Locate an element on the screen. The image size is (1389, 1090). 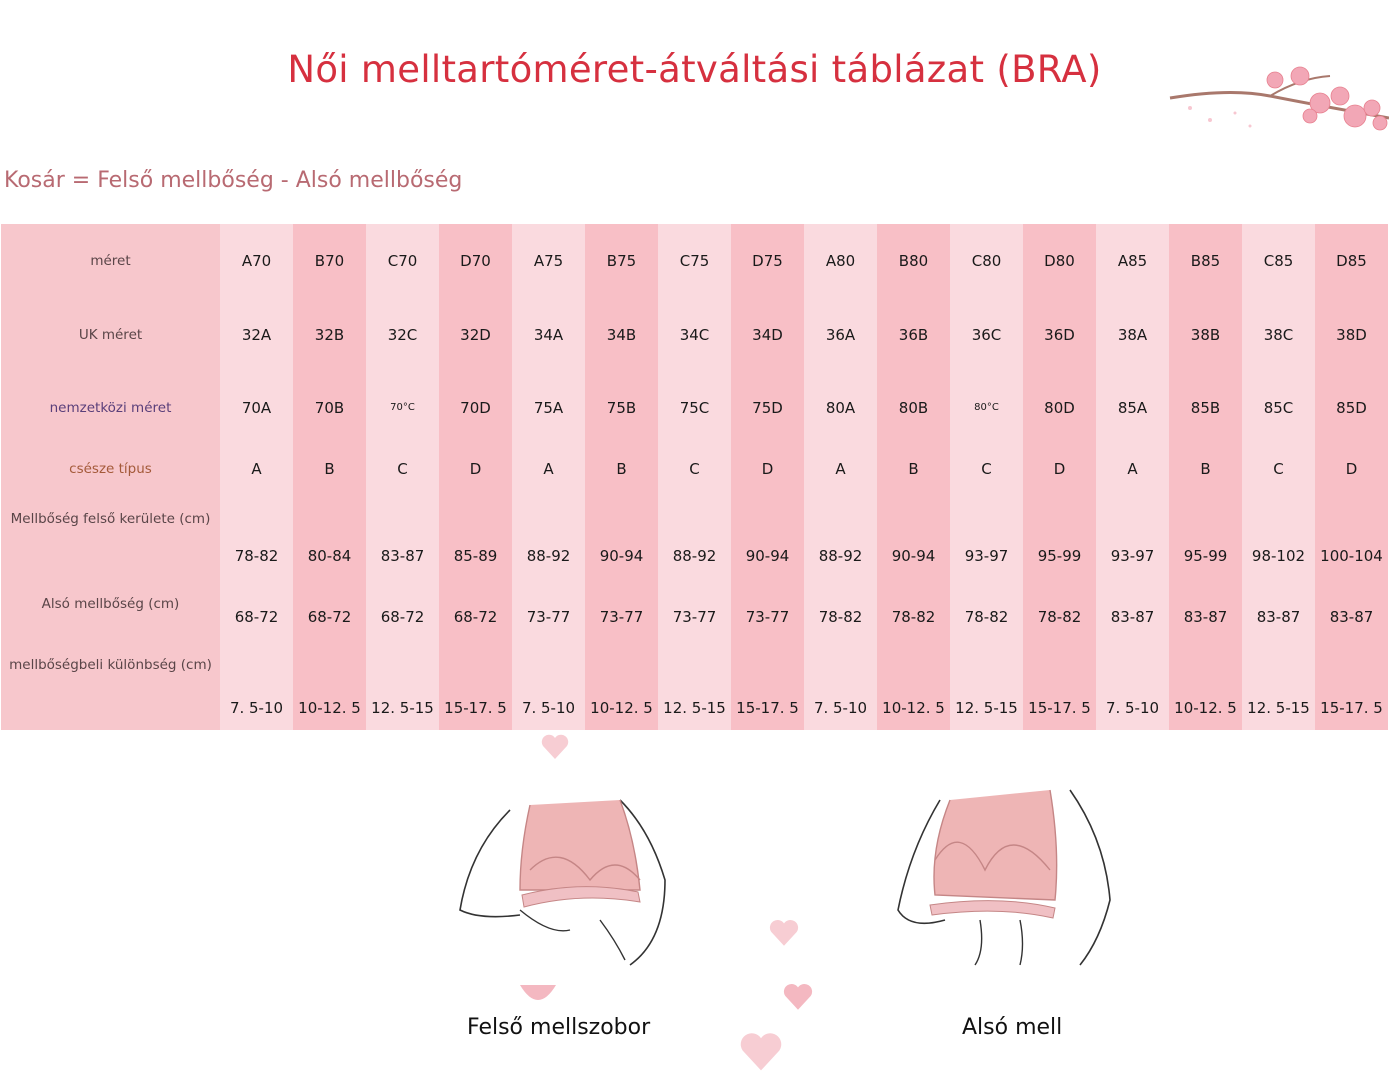
row-label-lower-bust: Alsó mellbőség (cm) is located at coordinates (110, 608).